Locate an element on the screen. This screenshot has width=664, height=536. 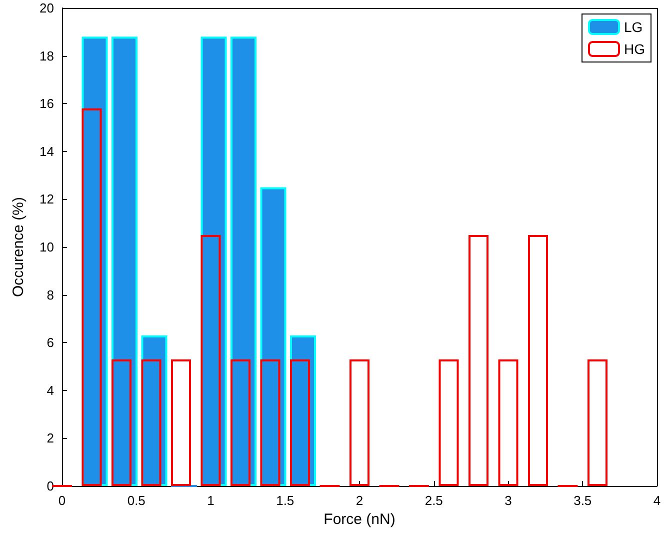
x-axis-title: Force (nN) is located at coordinates (360, 519).